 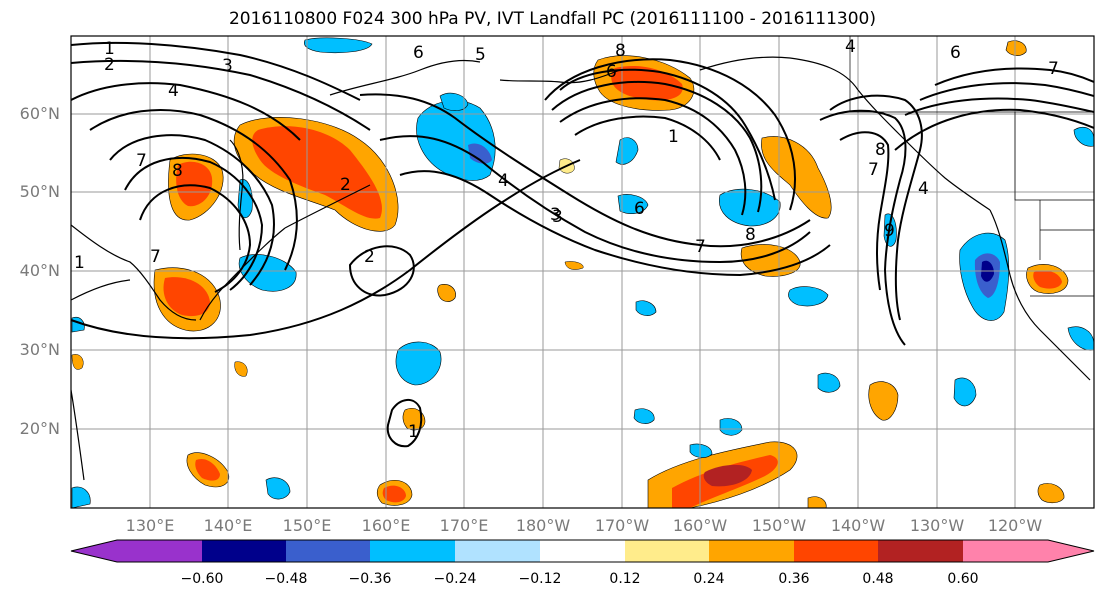 What do you see at coordinates (39, 428) in the screenshot?
I see `lat-label: 20°N` at bounding box center [39, 428].